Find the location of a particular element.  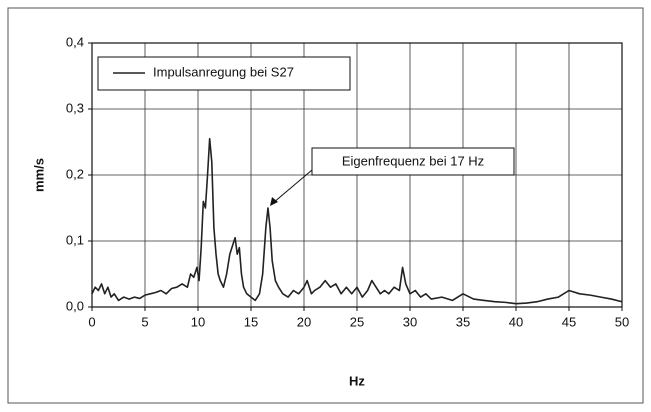

y-tick-label: 0,4 is located at coordinates (75, 41).